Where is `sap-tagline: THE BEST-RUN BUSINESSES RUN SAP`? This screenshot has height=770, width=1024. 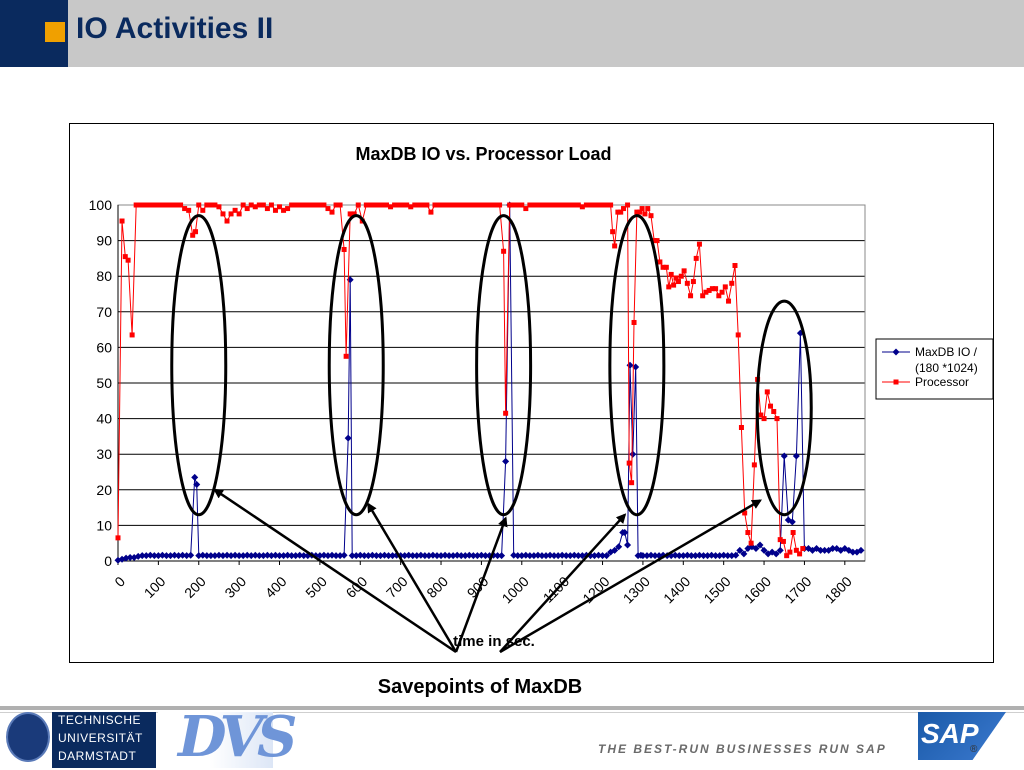
sap-tagline: THE BEST-RUN BUSINESSES RUN SAP is located at coordinates (742, 749).